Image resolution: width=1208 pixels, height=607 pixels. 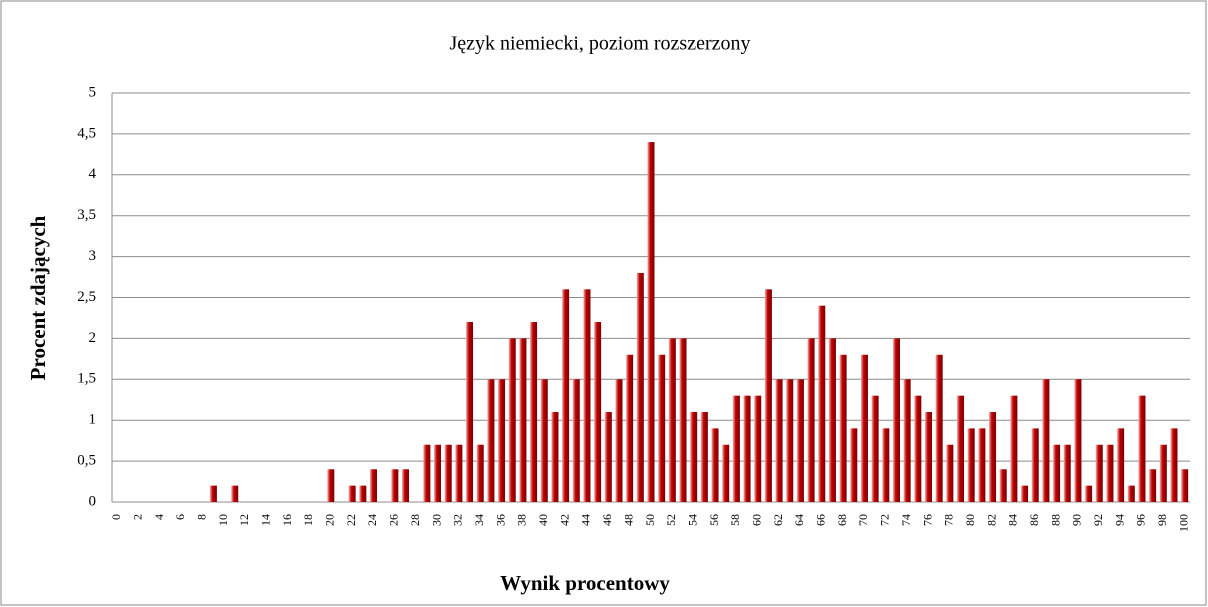 What do you see at coordinates (116, 517) in the screenshot?
I see `x-tick-label: 0` at bounding box center [116, 517].